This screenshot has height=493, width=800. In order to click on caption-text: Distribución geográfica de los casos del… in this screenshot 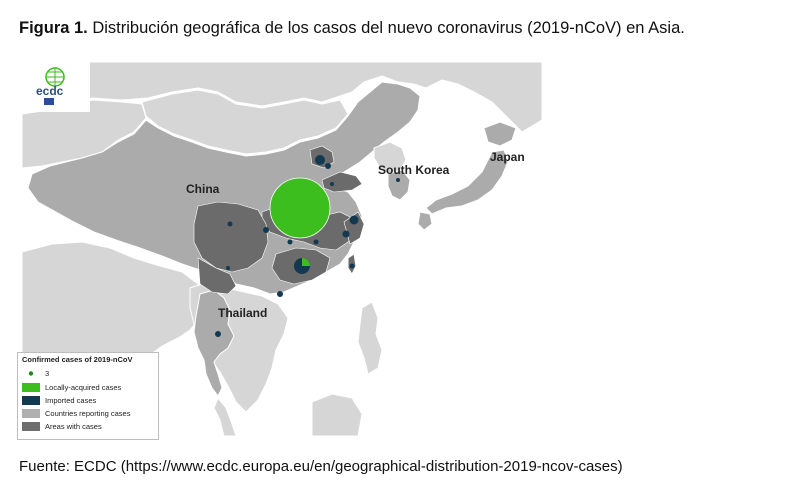, I will do `click(386, 28)`.